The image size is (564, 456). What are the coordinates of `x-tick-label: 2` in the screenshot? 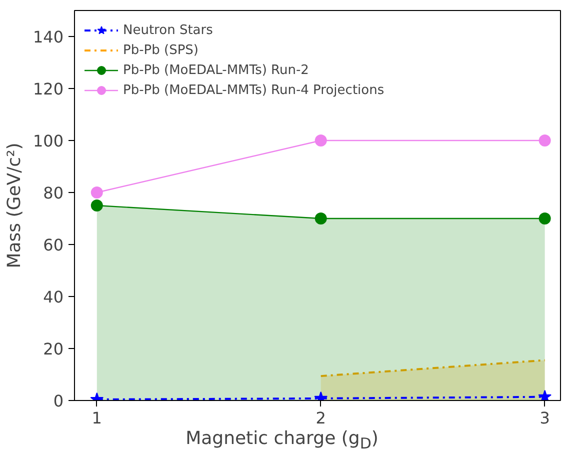 It's located at (321, 418).